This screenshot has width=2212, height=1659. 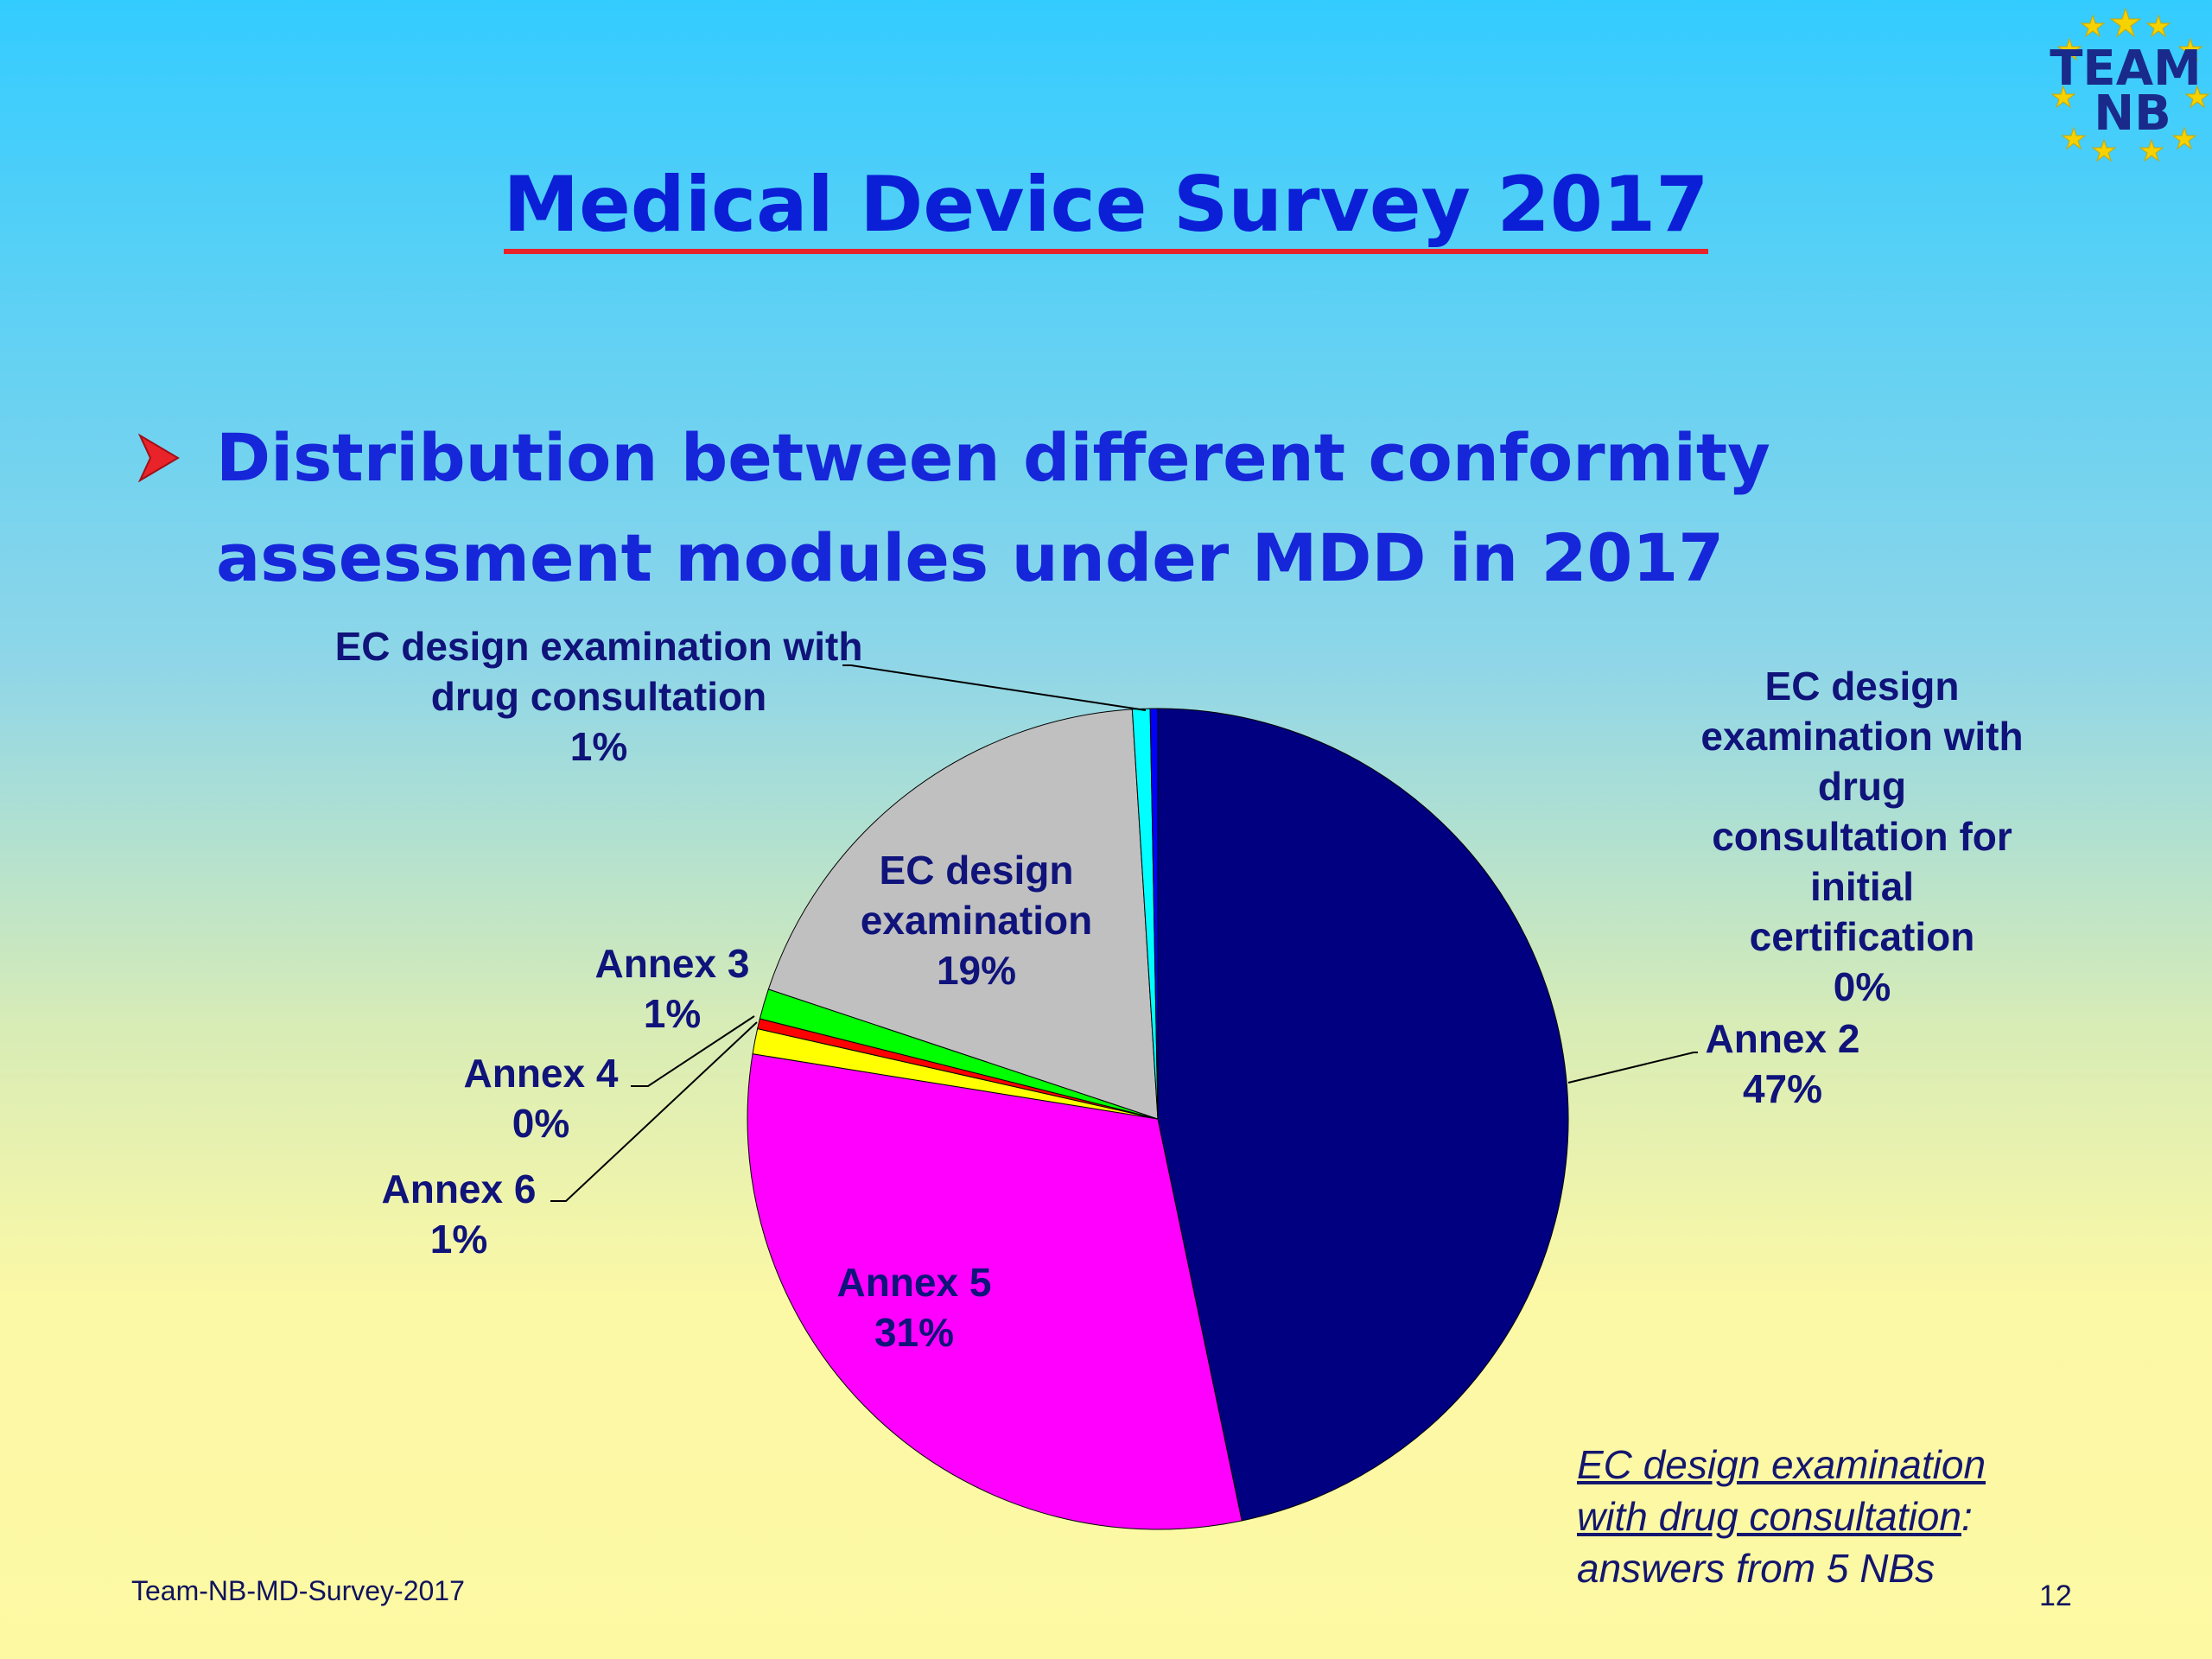 I want to click on footnote-line-1: EC design examination, so click(x=1781, y=1464).